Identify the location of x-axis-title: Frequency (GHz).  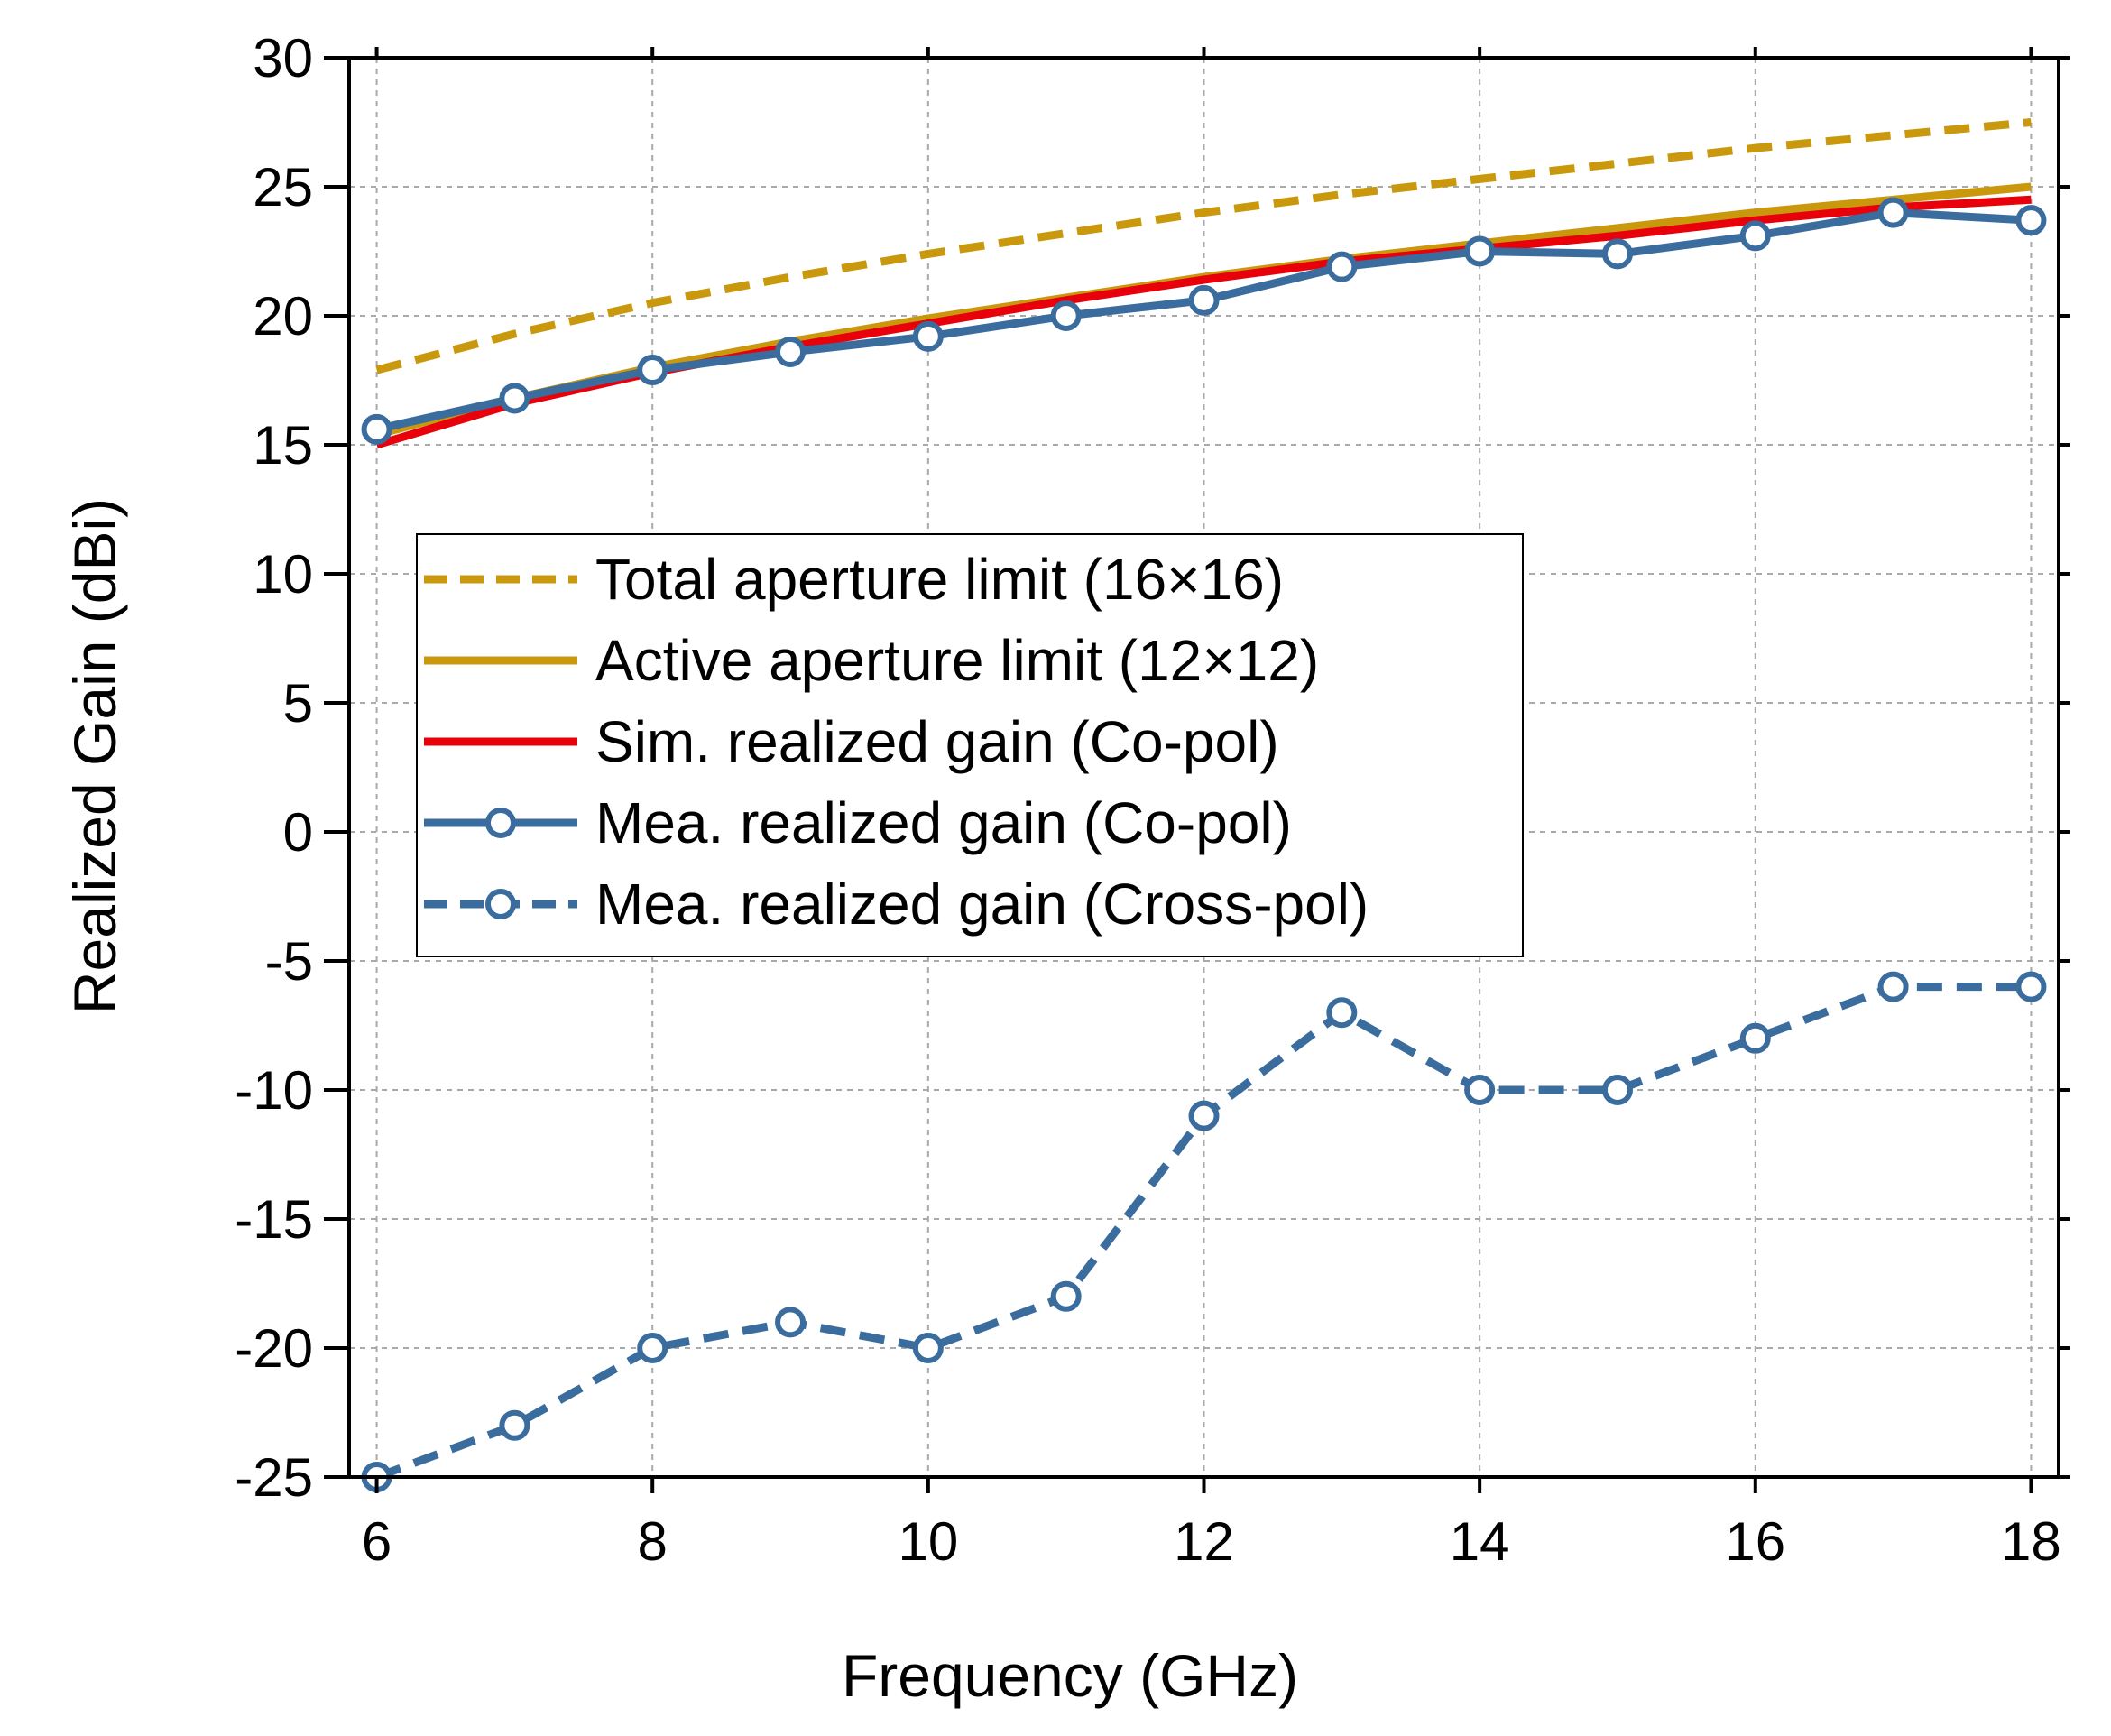
(1070, 1676).